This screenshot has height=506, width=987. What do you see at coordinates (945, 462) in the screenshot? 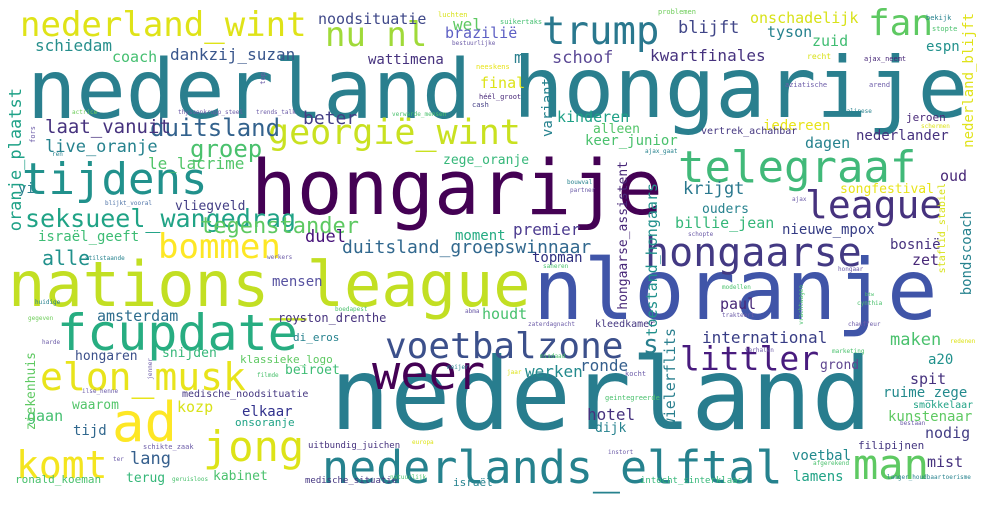
I see `wordcloud-word: mist` at bounding box center [945, 462].